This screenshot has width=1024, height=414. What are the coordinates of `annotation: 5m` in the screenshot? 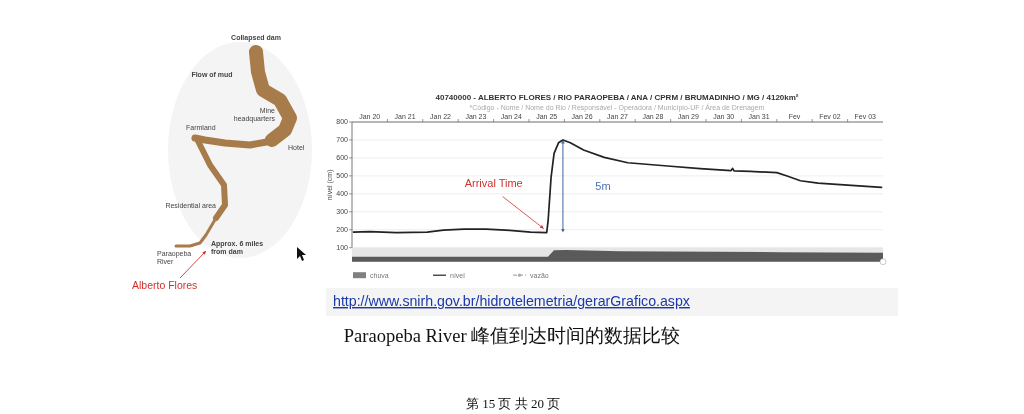 It's located at (603, 186).